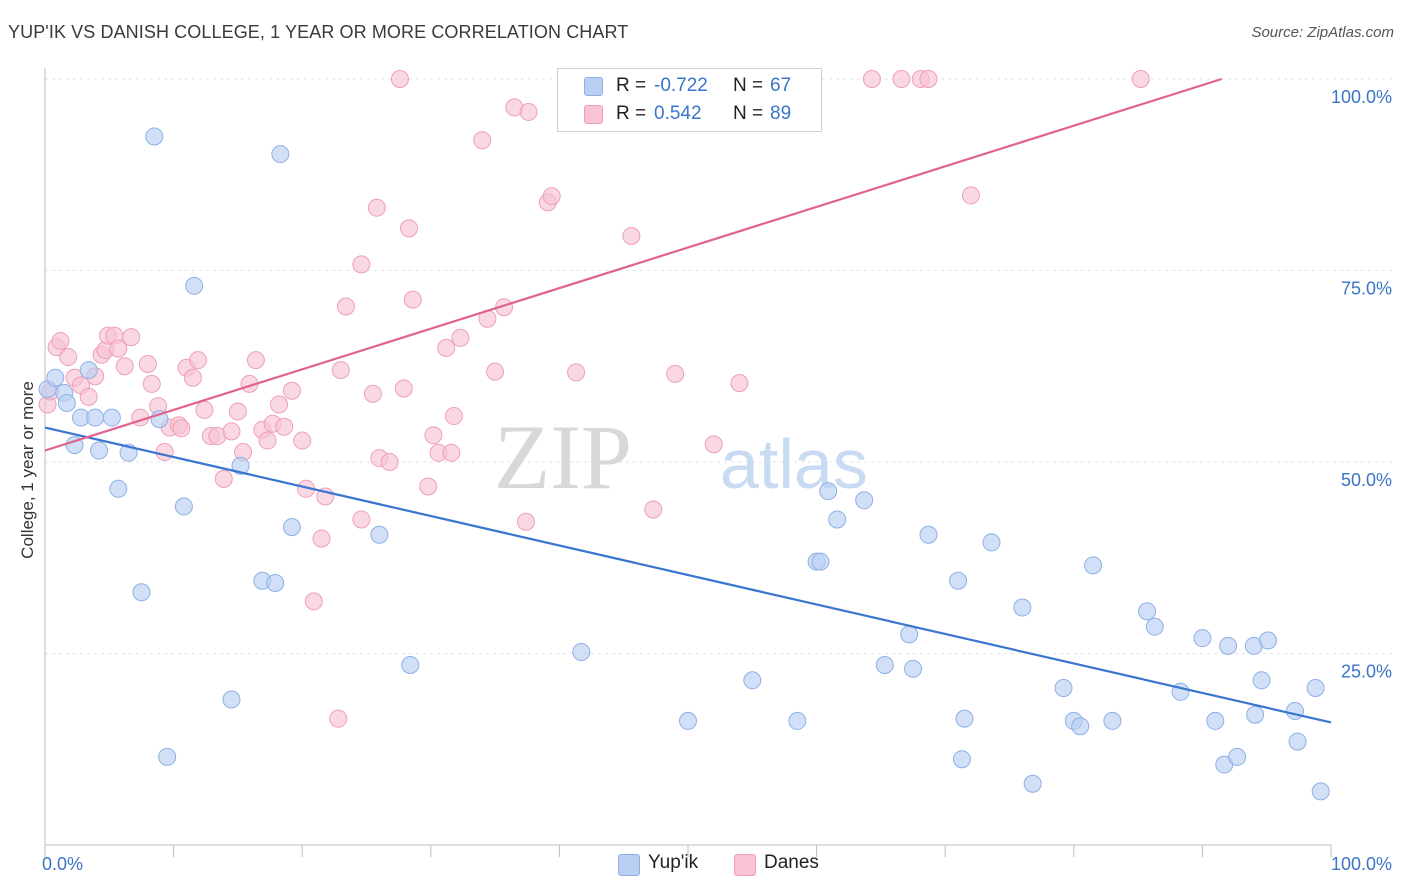  What do you see at coordinates (748, 85) in the screenshot?
I see `n-label: N =` at bounding box center [748, 85].